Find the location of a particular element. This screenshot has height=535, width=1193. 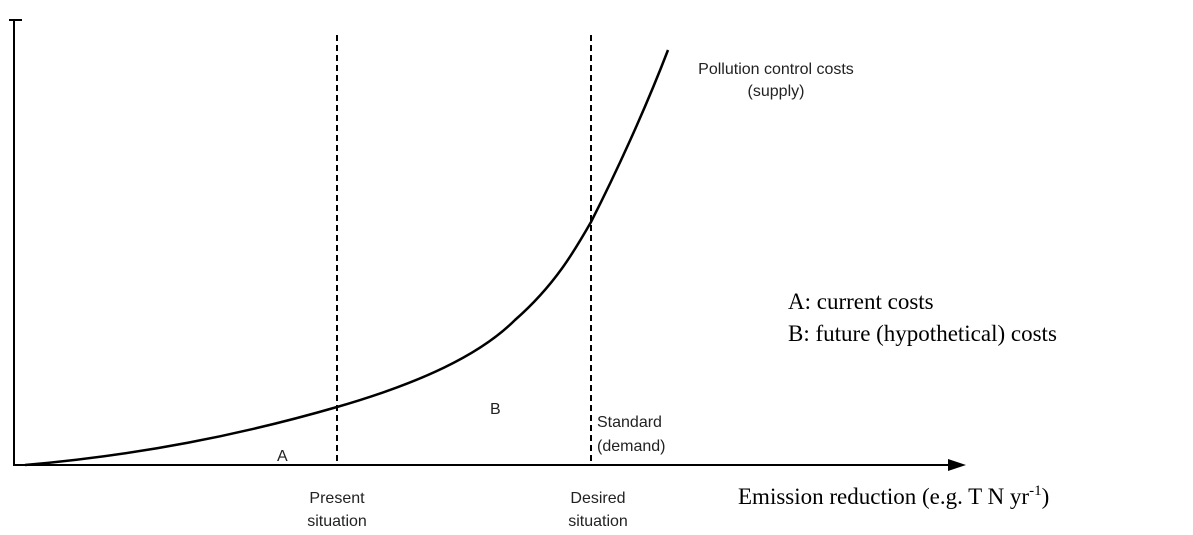

legend-entry: B: future (hypothetical) costs is located at coordinates (922, 333).